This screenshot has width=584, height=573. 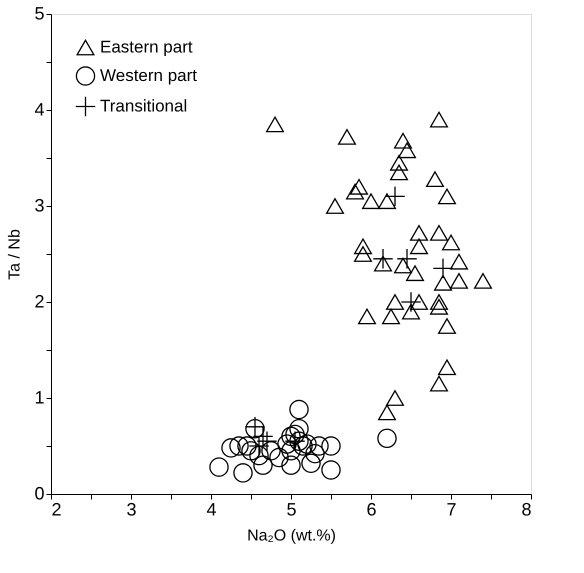 What do you see at coordinates (57, 510) in the screenshot?
I see `x-tick-label: 2` at bounding box center [57, 510].